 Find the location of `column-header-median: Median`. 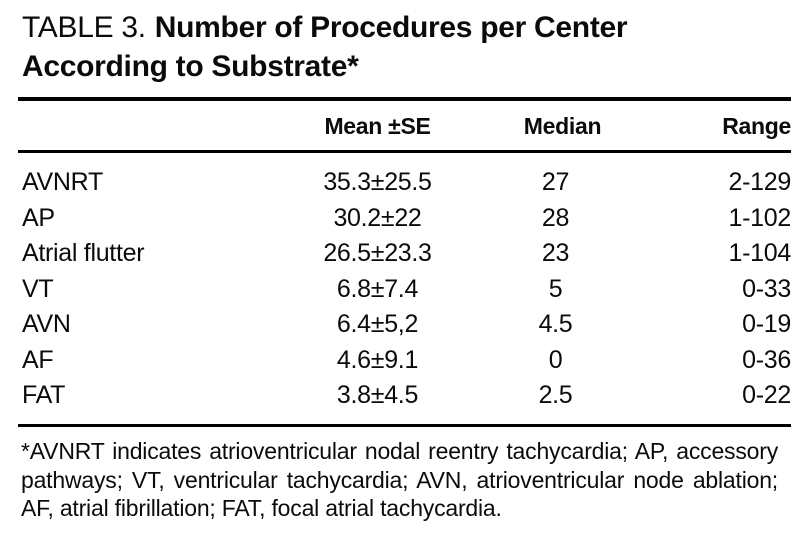

column-header-median: Median is located at coordinates (562, 125).